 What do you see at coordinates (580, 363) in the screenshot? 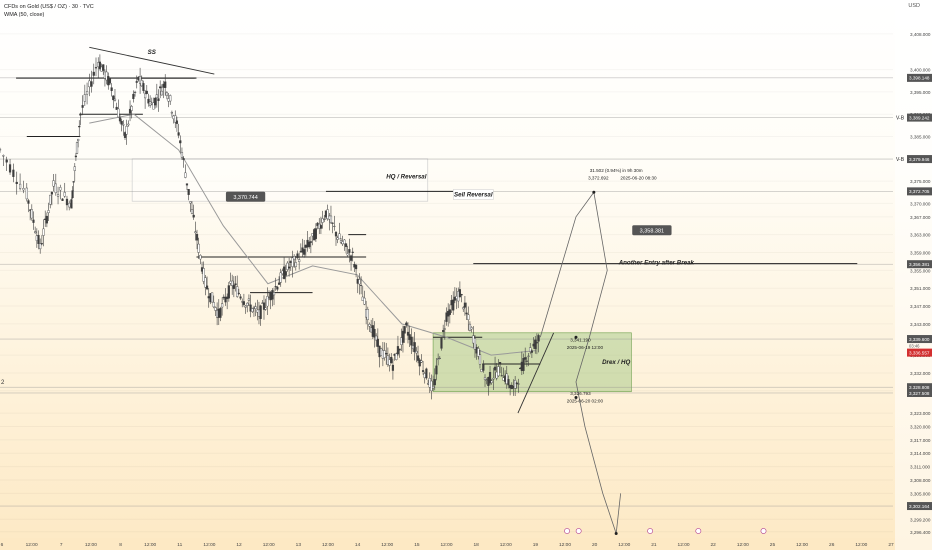
I see `projection-path` at bounding box center [580, 363].